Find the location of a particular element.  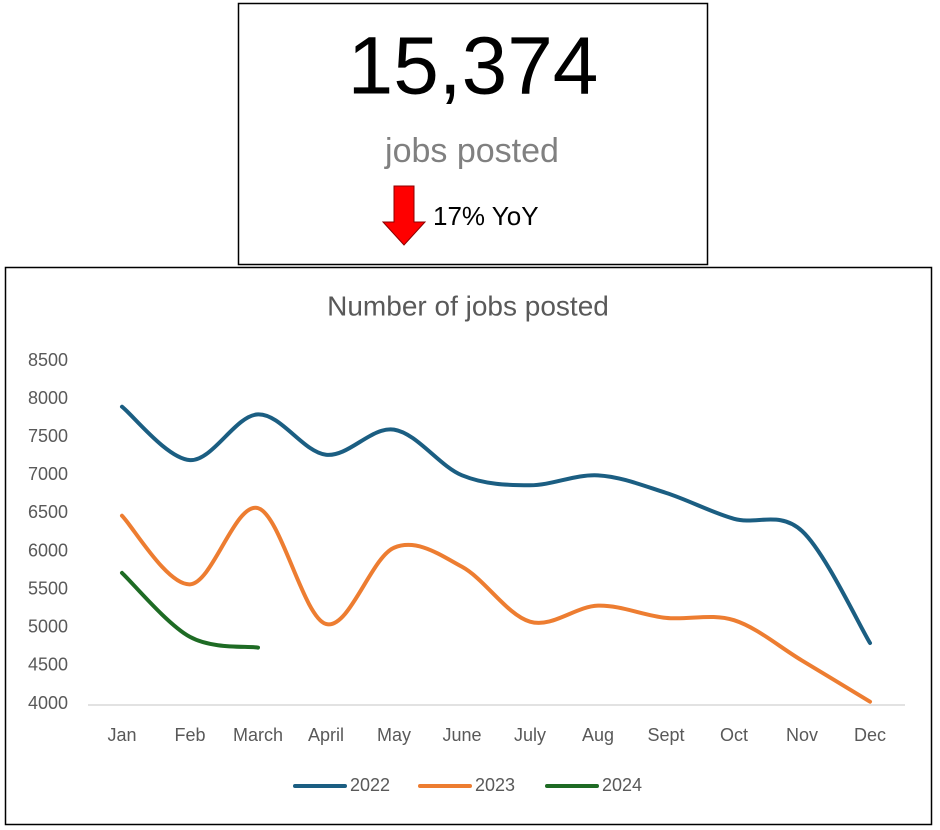

y-tick-label: 6500 is located at coordinates (48, 512).